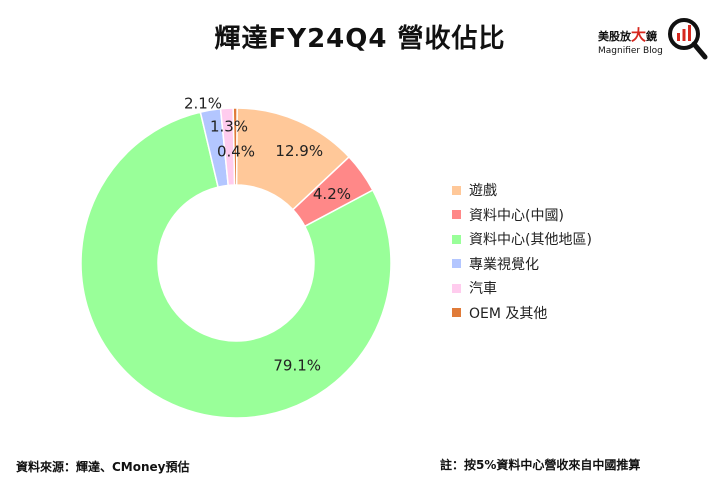 The image size is (720, 479). I want to click on data-label-automotive: 1.3%, so click(229, 127).